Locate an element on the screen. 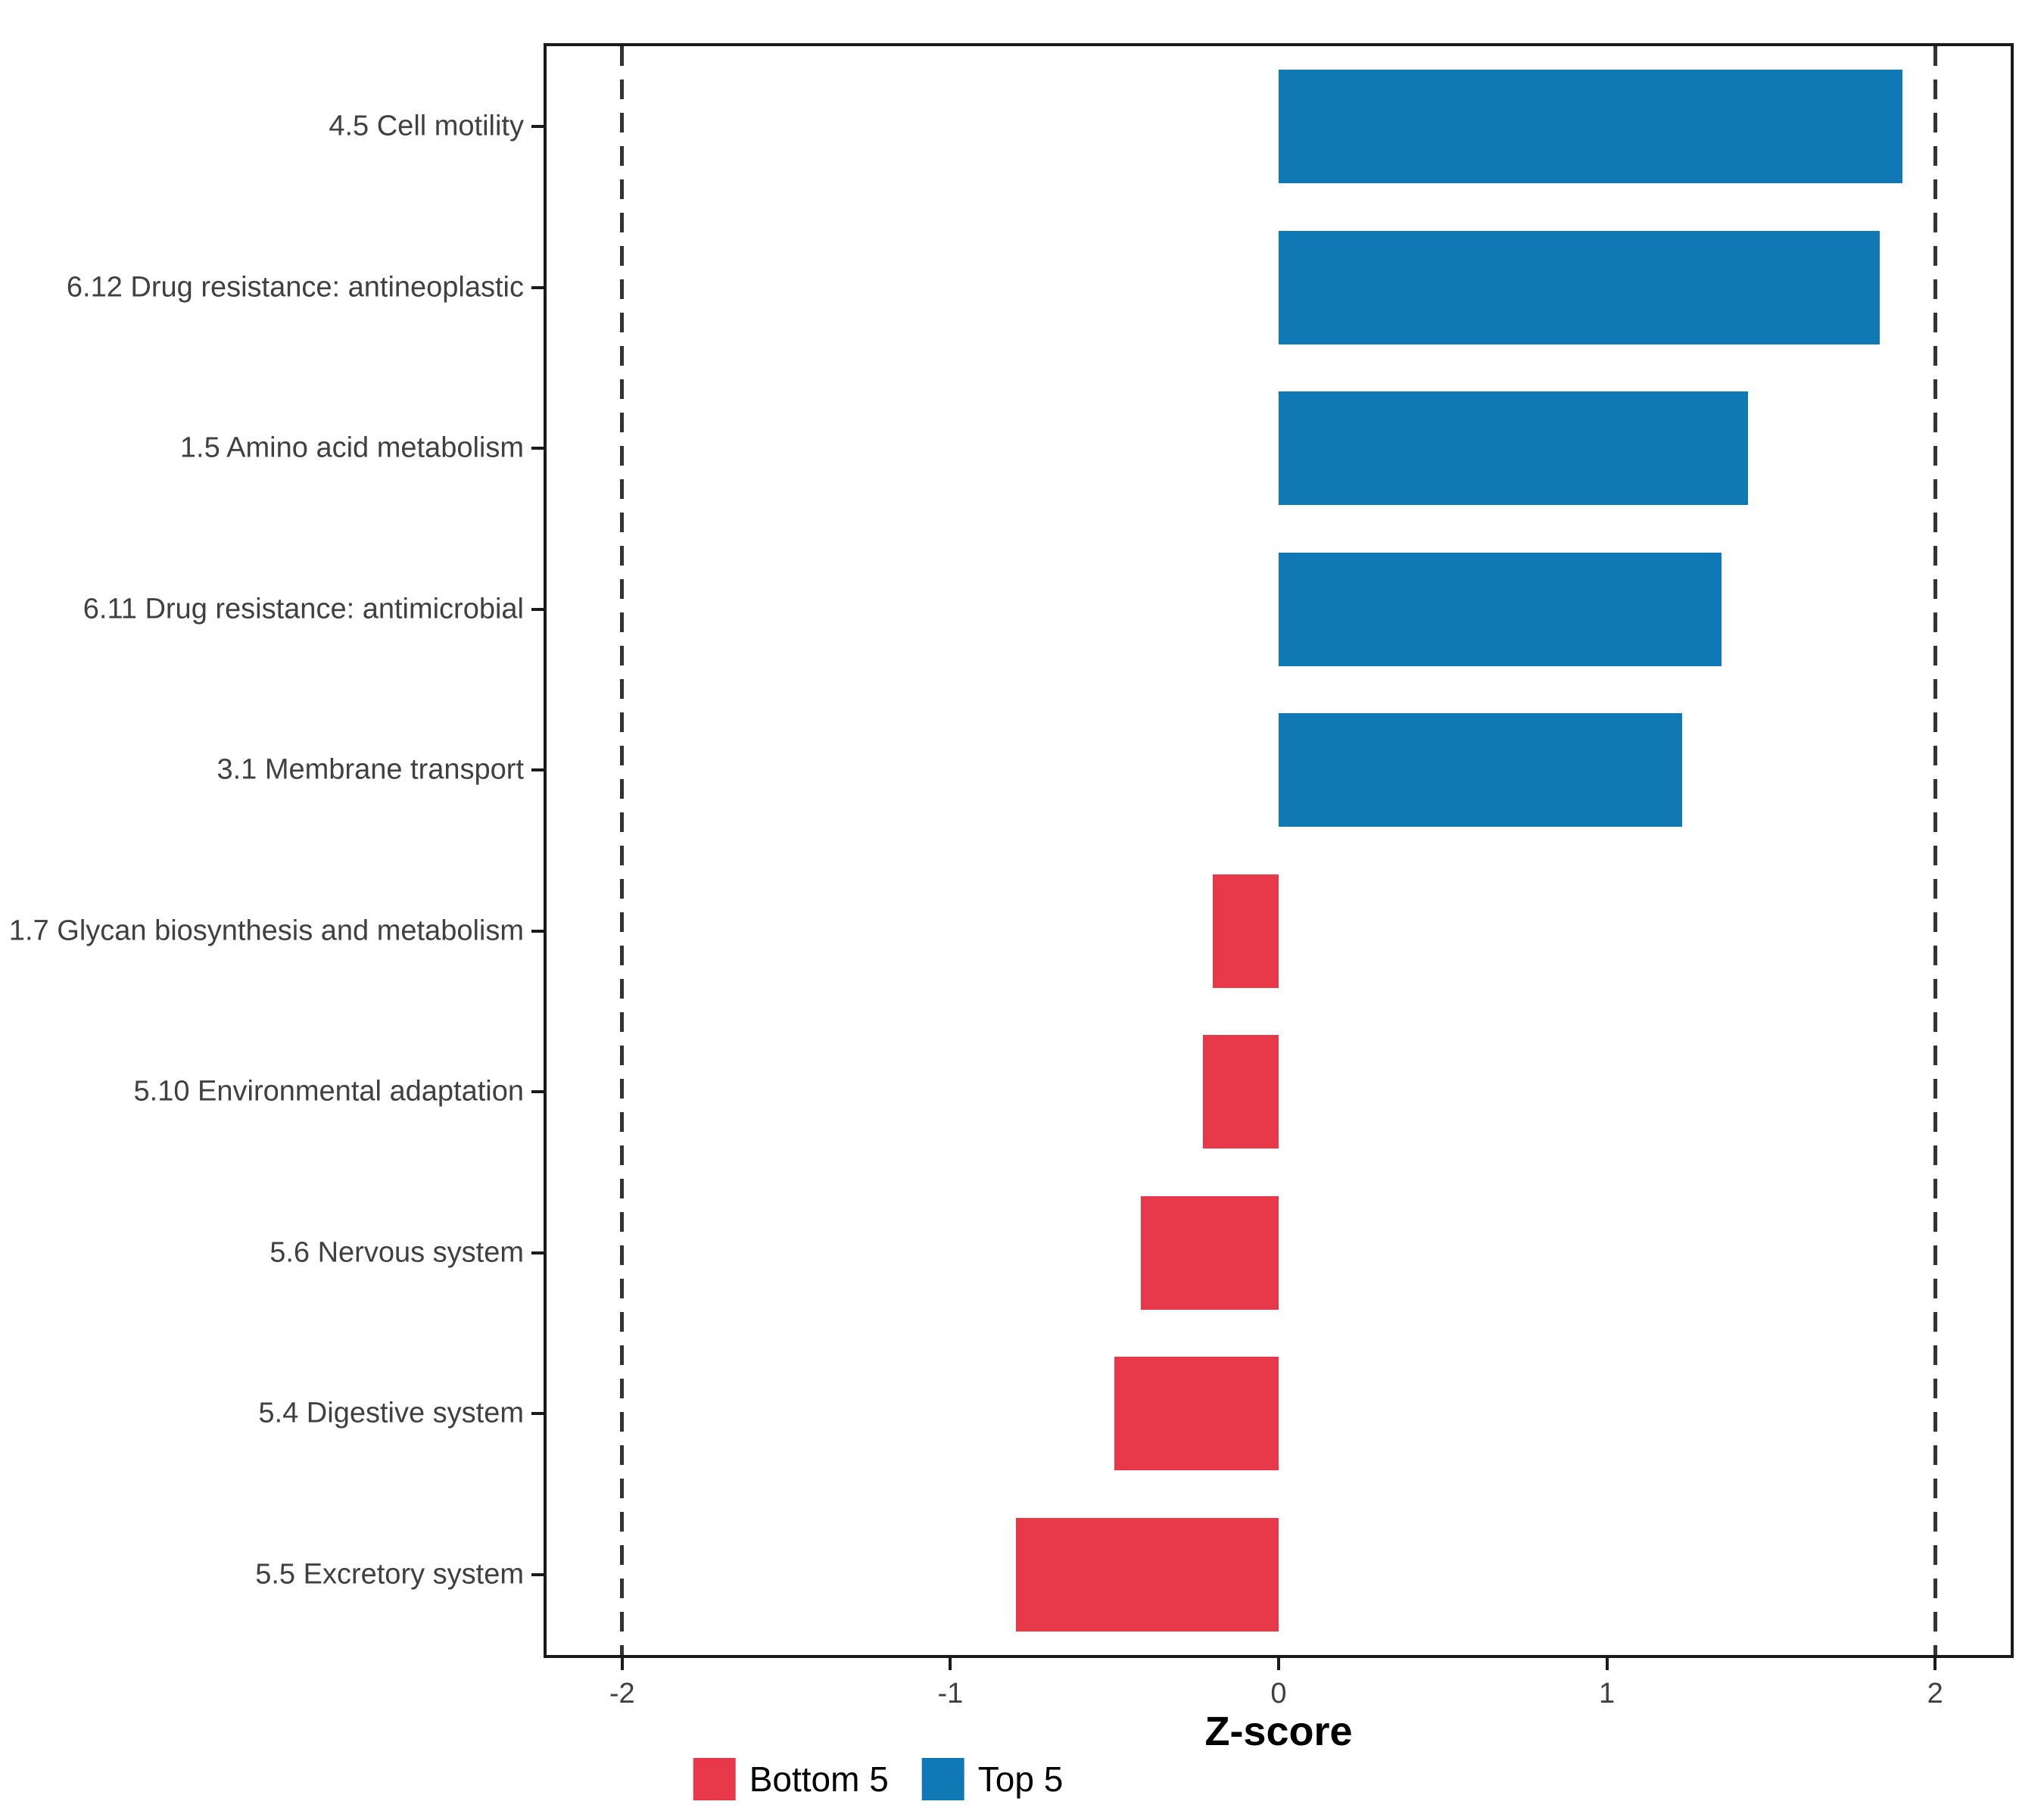  legend-item-top5: Top 5 is located at coordinates (992, 1779).